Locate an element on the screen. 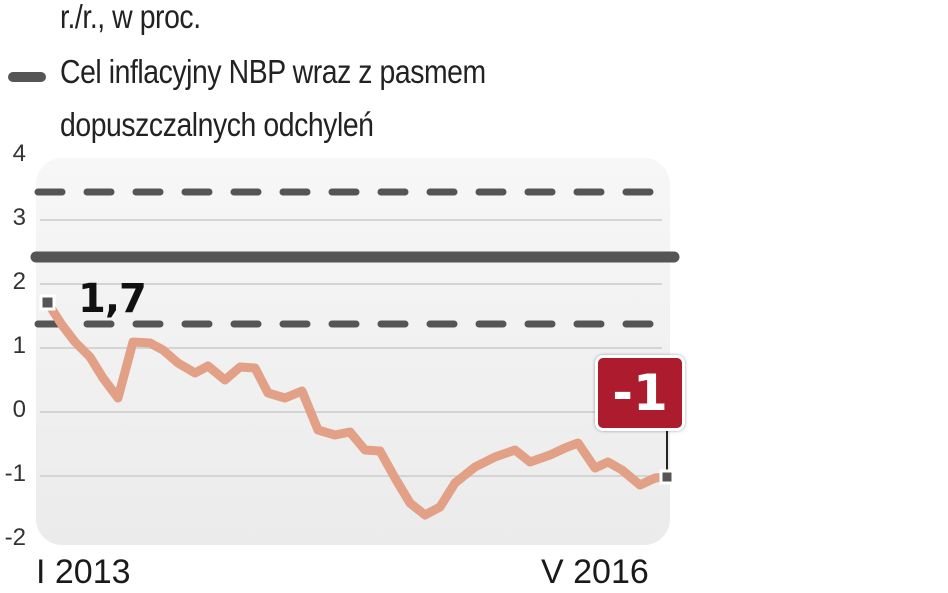 This screenshot has width=948, height=593. start-value-label: 1,7 is located at coordinates (112, 299).